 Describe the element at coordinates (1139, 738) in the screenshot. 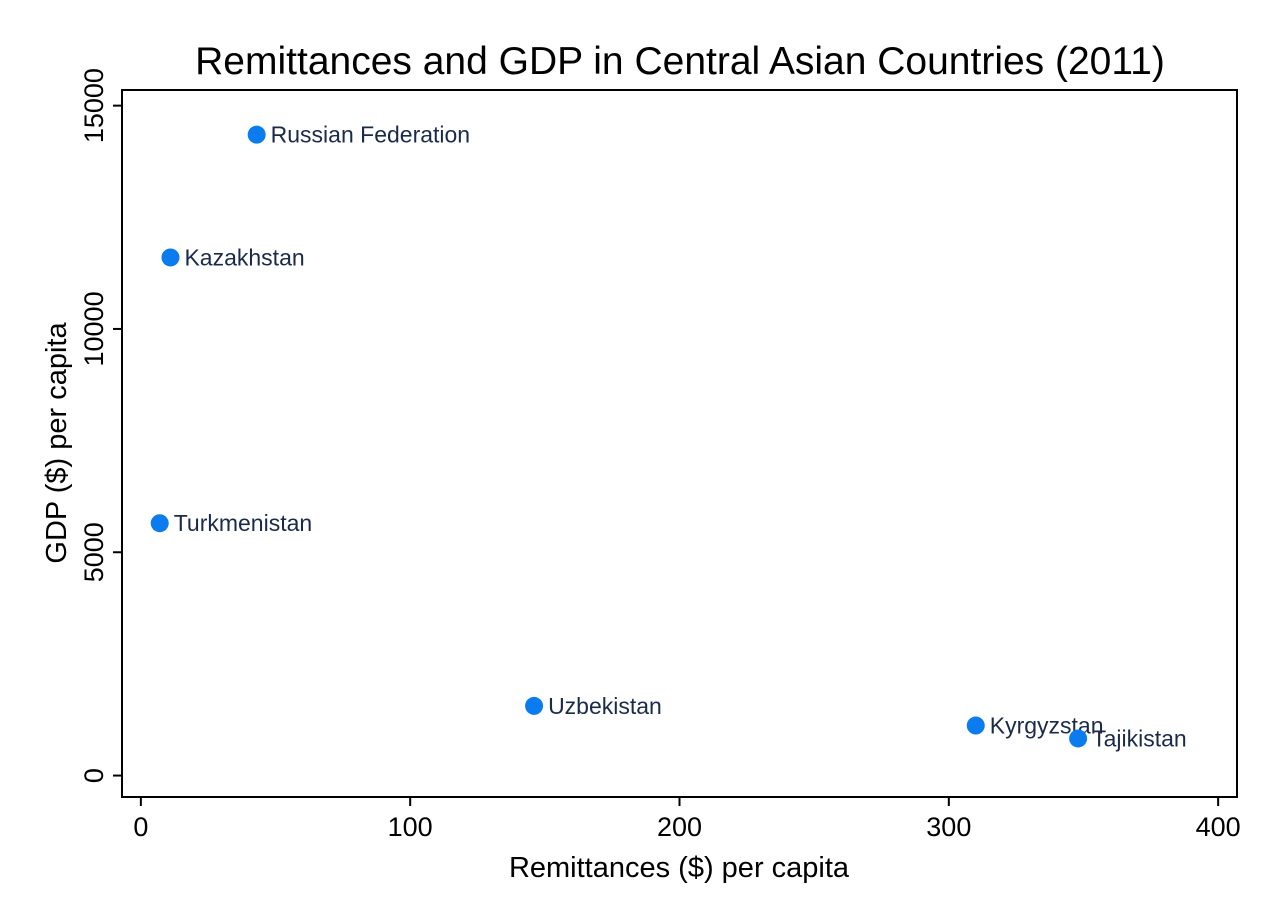

I see `point-label: Tajikistan` at that location.